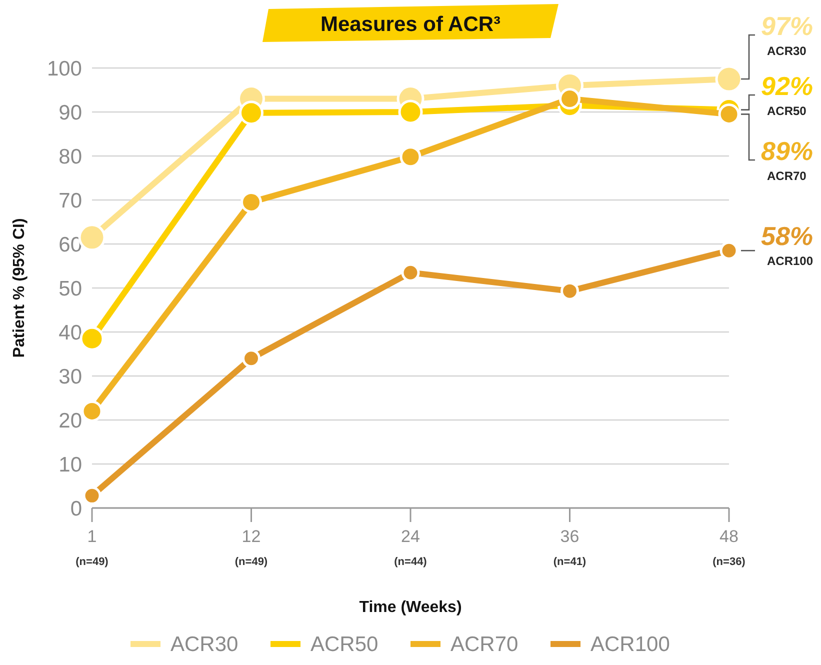  What do you see at coordinates (344, 644) in the screenshot?
I see `legend-label: ACR50` at bounding box center [344, 644].